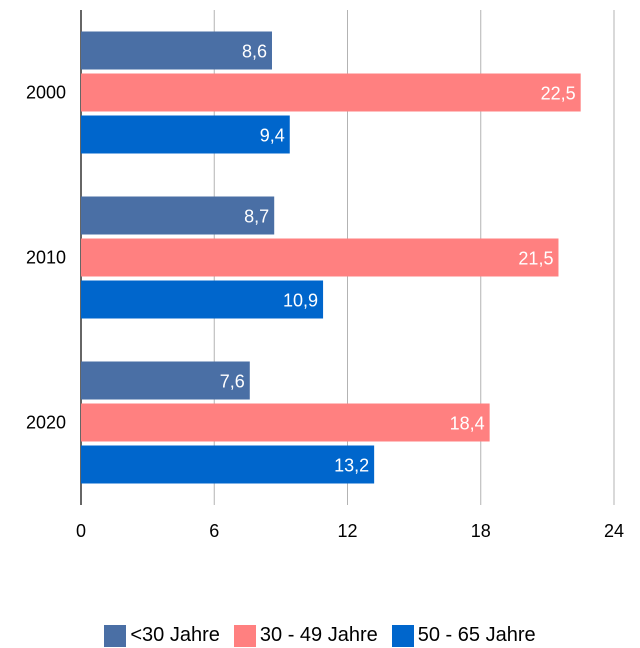 This screenshot has width=640, height=648. Describe the element at coordinates (81, 531) in the screenshot. I see `x-tick-label-0: 0` at that location.